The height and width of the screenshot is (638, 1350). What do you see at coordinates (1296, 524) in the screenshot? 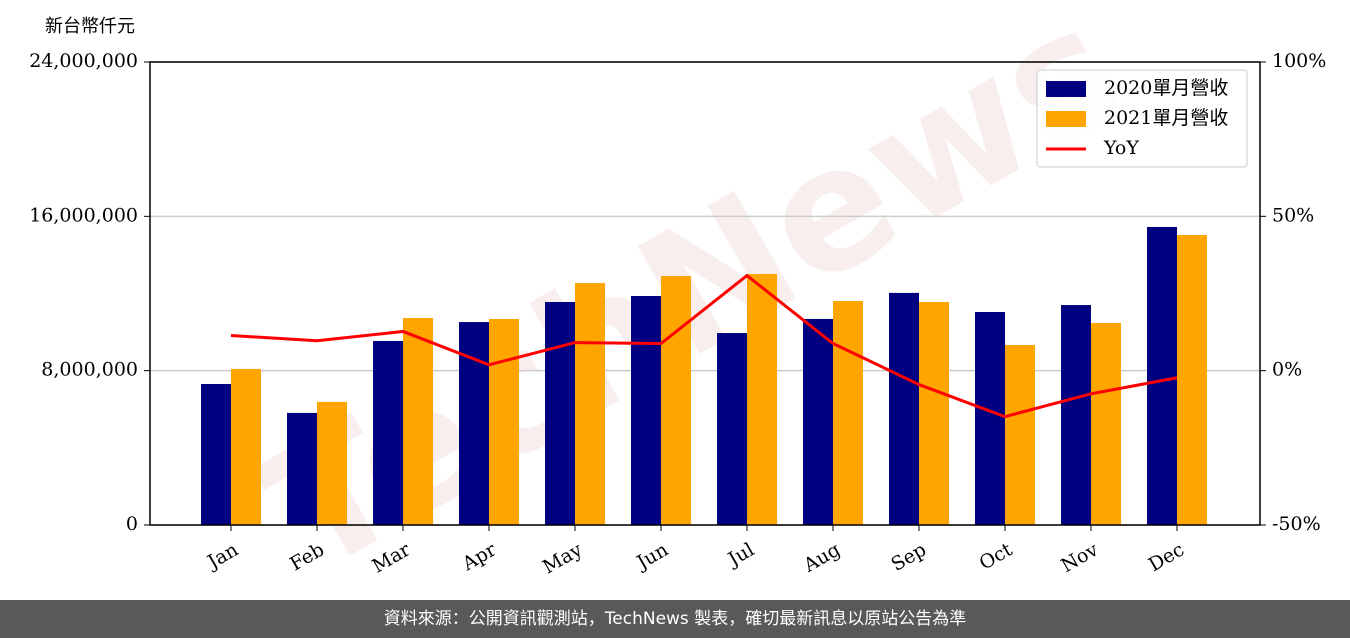
I see `y2-tick-label: -50%` at bounding box center [1296, 524].